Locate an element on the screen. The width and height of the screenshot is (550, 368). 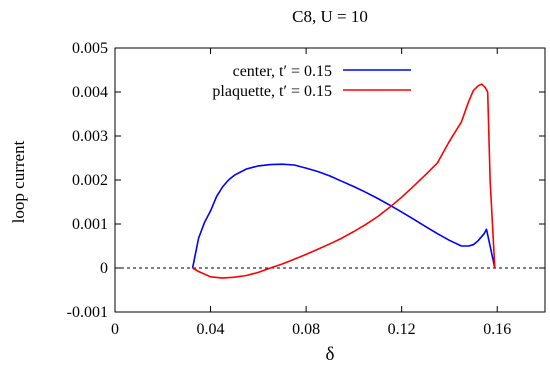
y-tick-label: 0 is located at coordinates (104, 268).